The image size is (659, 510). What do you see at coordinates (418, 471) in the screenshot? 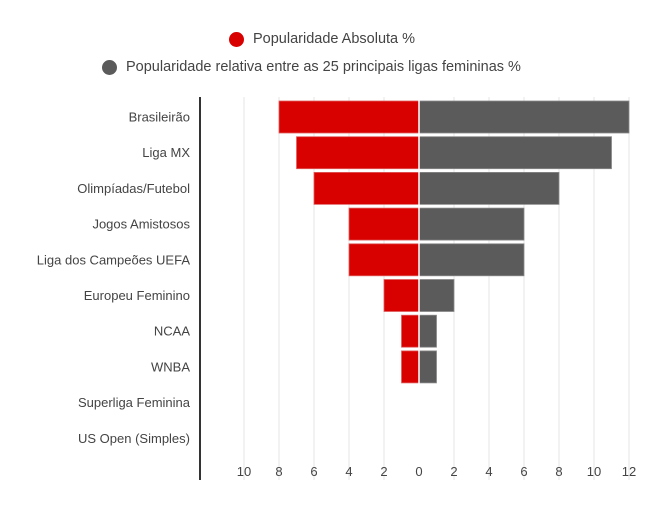
I see `x-tick-label: 0` at bounding box center [418, 471].